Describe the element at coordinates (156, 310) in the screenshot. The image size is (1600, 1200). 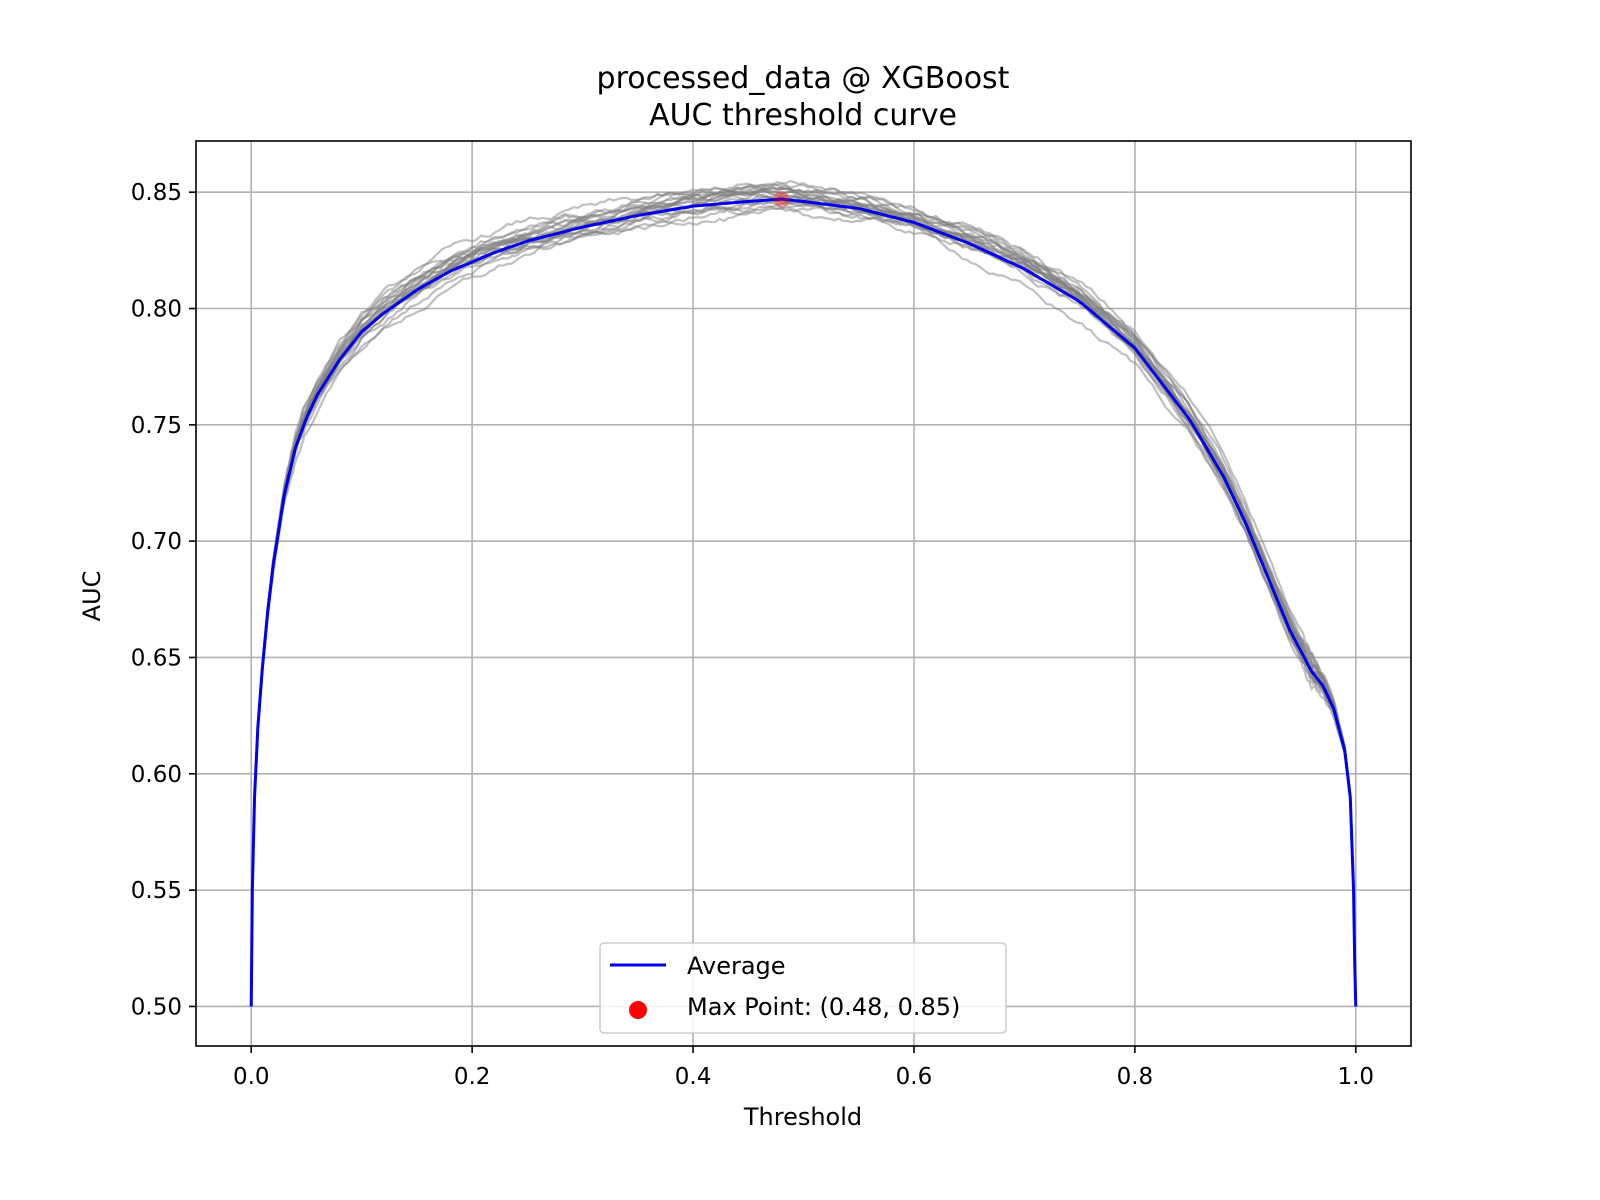
I see `y-tick-label: 0.80` at that location.